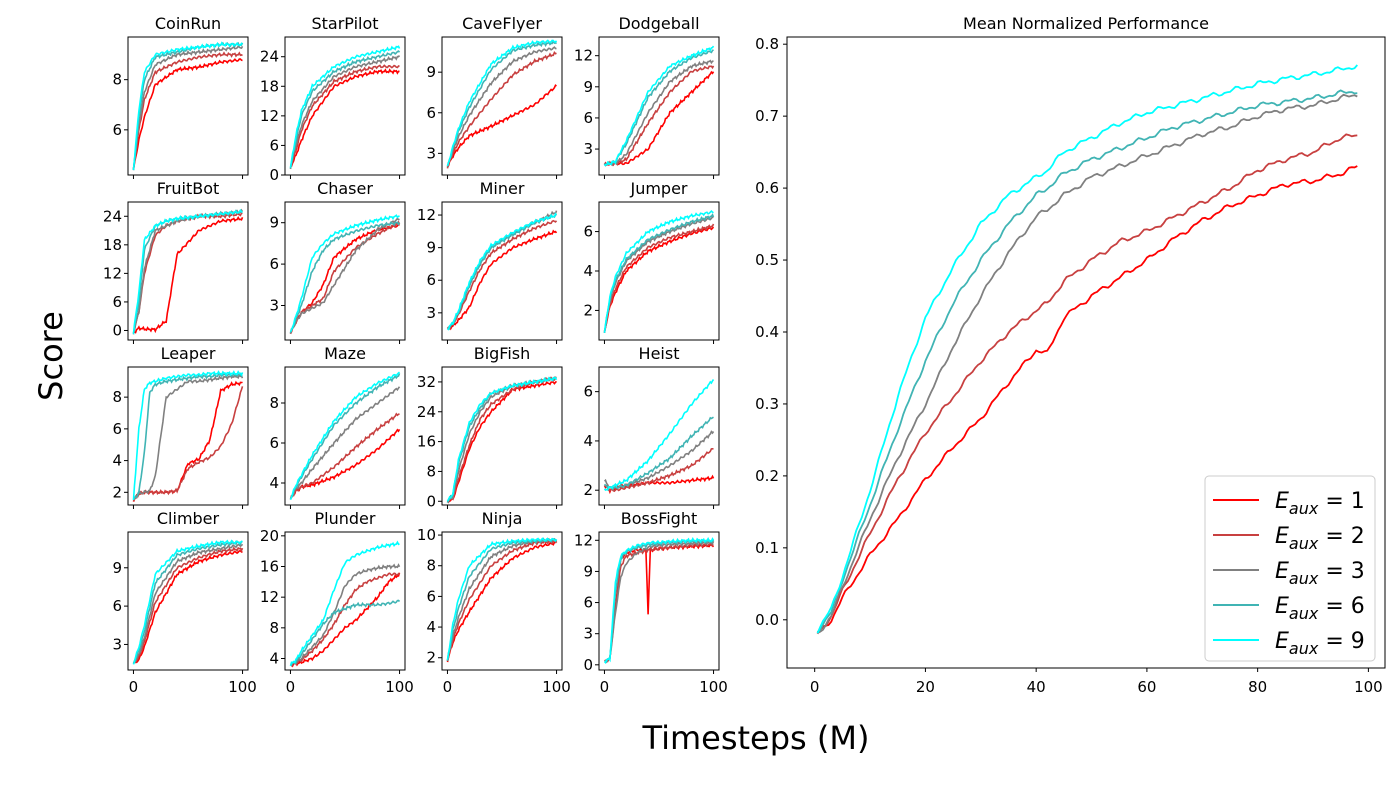 Image resolution: width=1400 pixels, height=800 pixels. I want to click on y-tick-label: 24, so click(426, 412).